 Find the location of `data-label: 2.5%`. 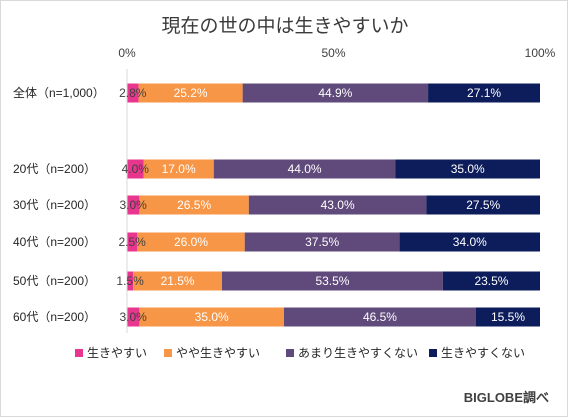

data-label: 2.5% is located at coordinates (132, 242).